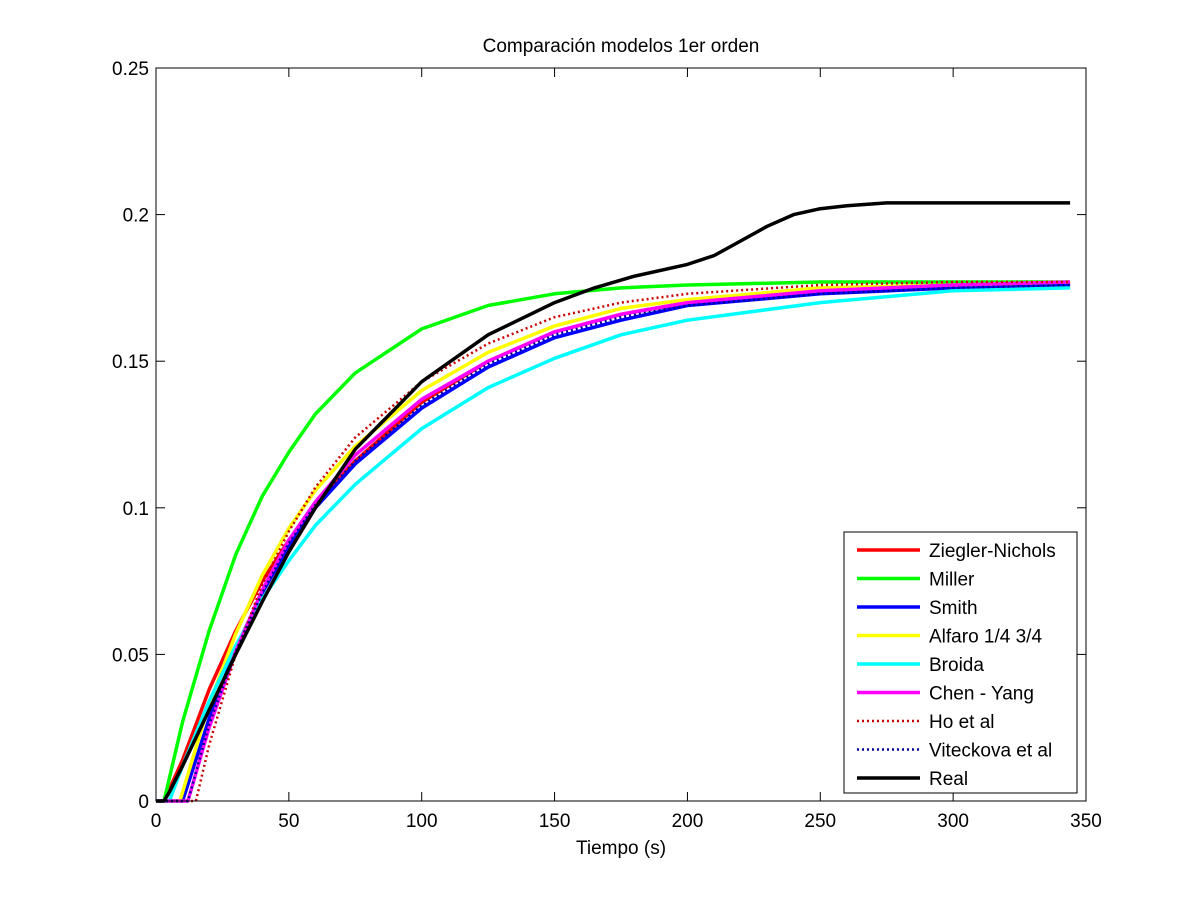 This screenshot has height=900, width=1200. I want to click on legend-label-1: Miller, so click(952, 580).